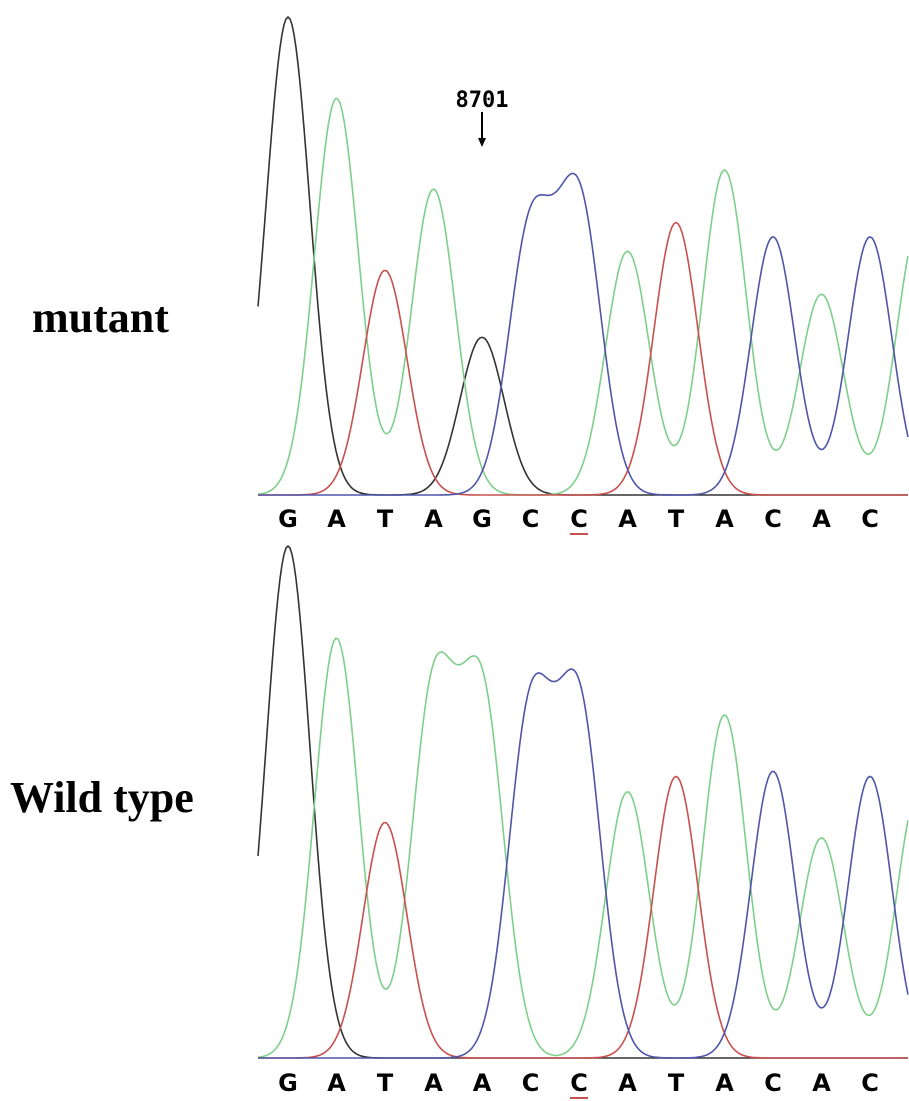  Describe the element at coordinates (482, 519) in the screenshot. I see `base-call-5: G` at that location.